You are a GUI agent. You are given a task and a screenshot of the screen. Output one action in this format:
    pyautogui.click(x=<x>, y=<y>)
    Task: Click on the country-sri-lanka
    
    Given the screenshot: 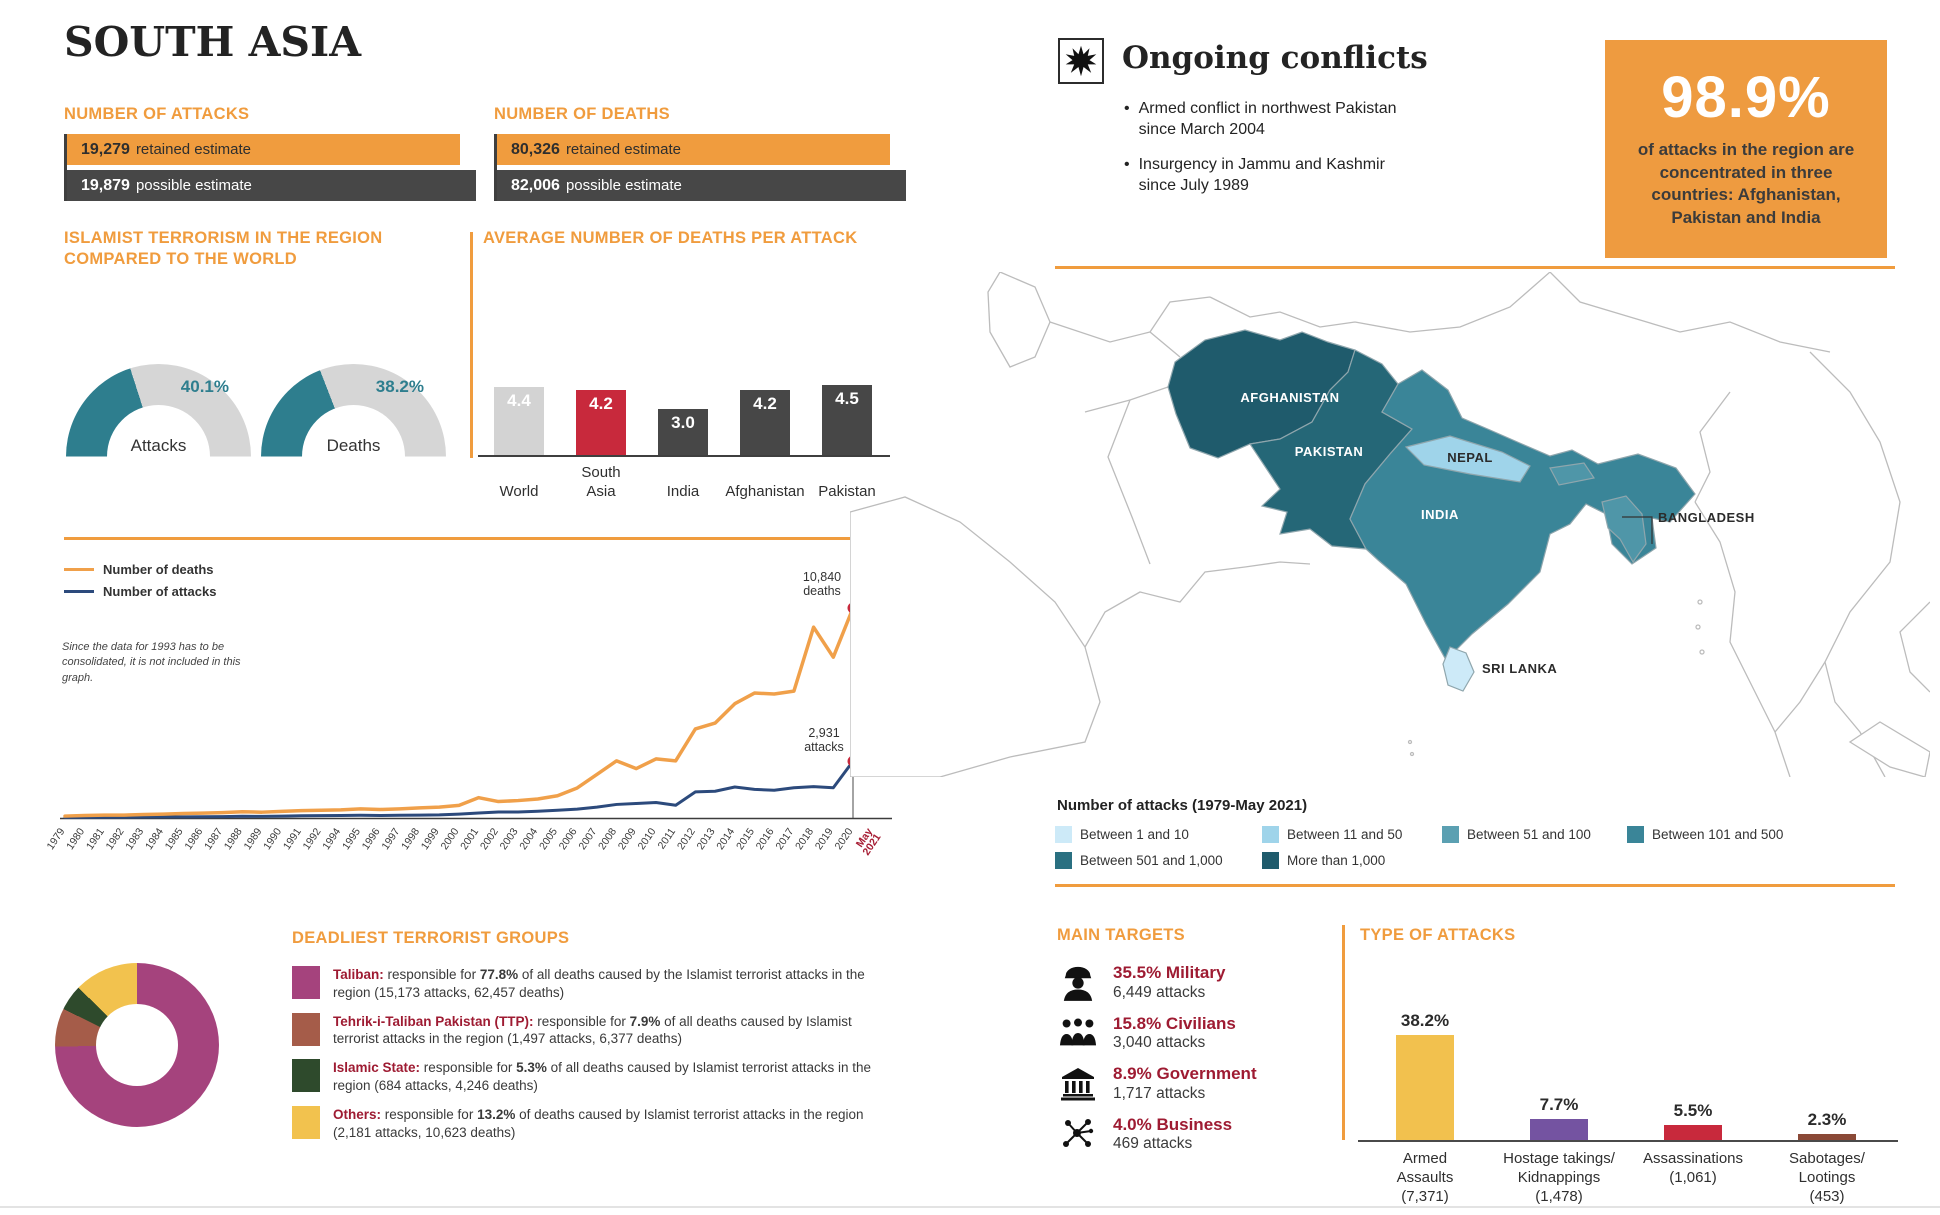 What is the action you would take?
    pyautogui.click(x=1458, y=669)
    